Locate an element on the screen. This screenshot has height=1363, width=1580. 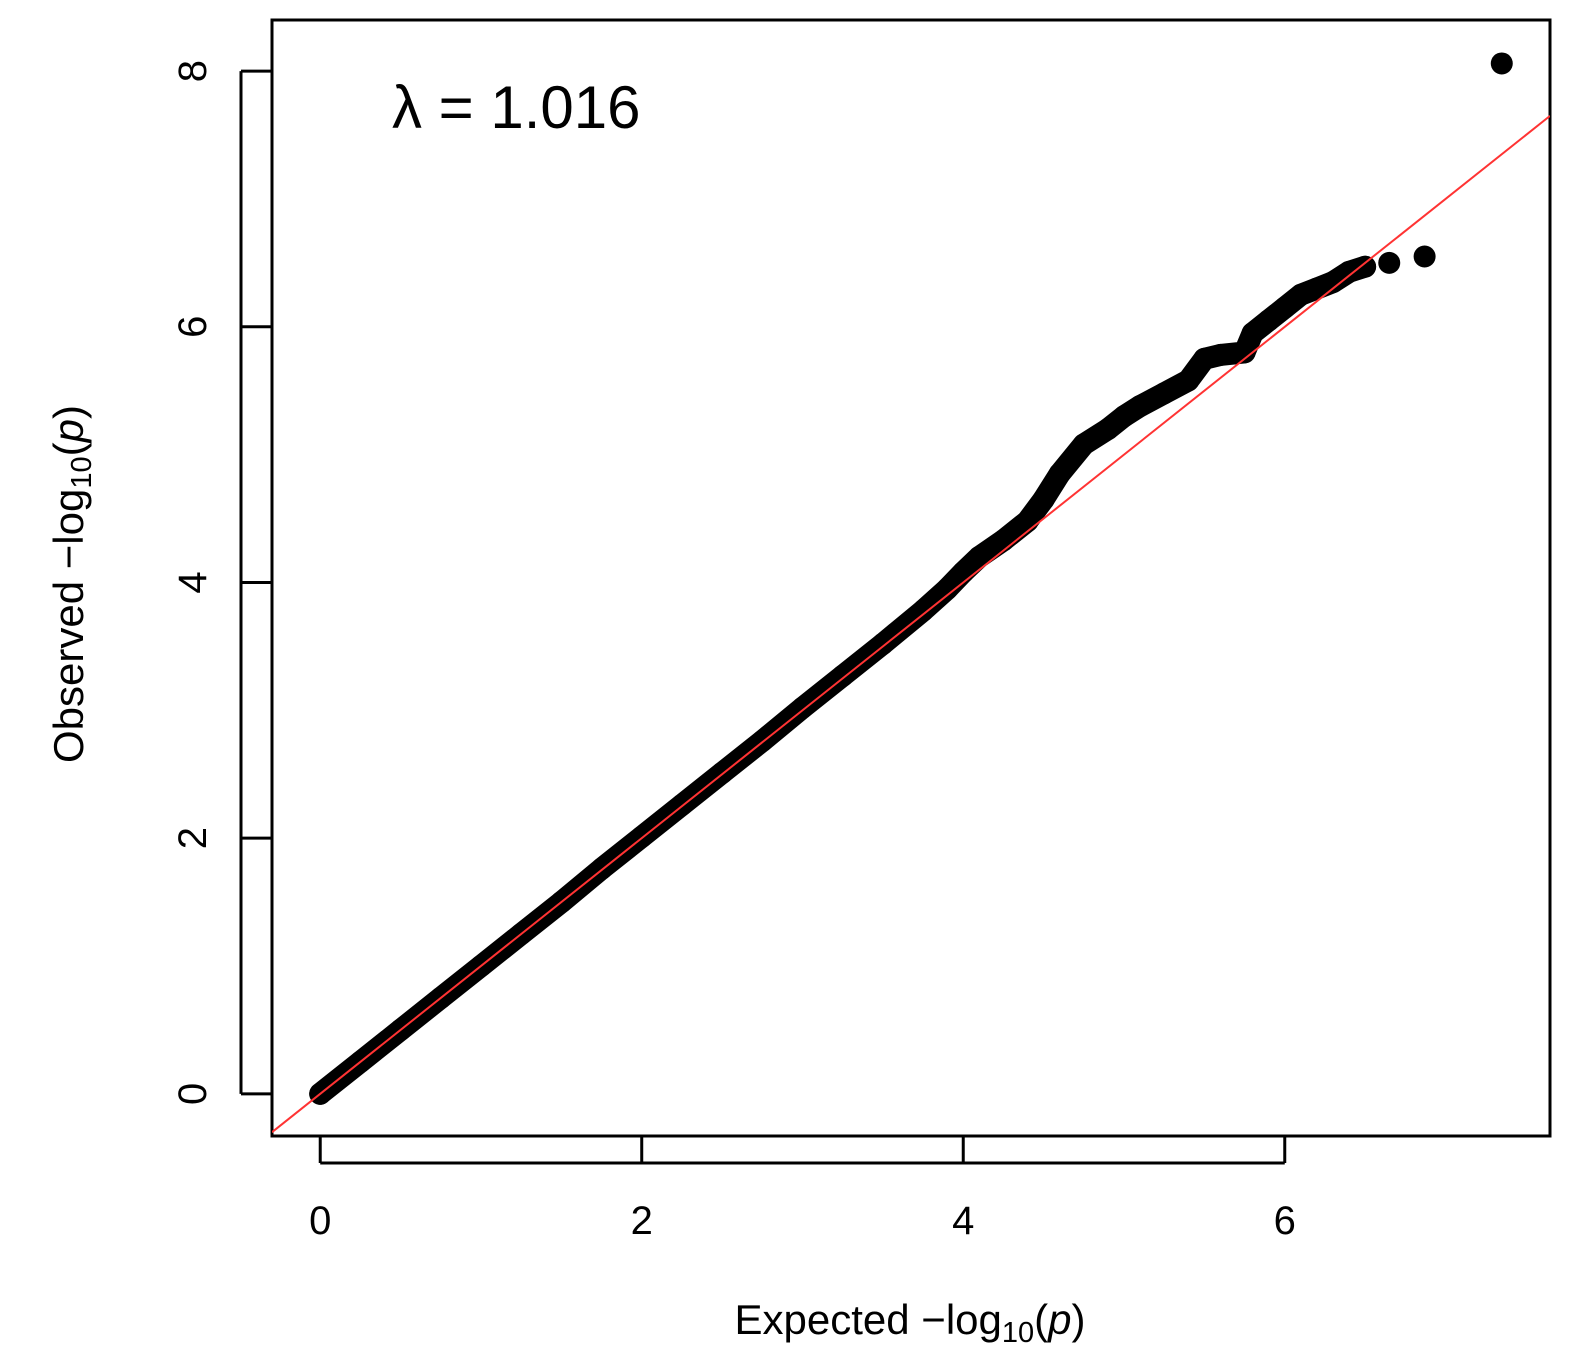
y-axis-title: Observed −log10(p) is located at coordinates (71, 584).